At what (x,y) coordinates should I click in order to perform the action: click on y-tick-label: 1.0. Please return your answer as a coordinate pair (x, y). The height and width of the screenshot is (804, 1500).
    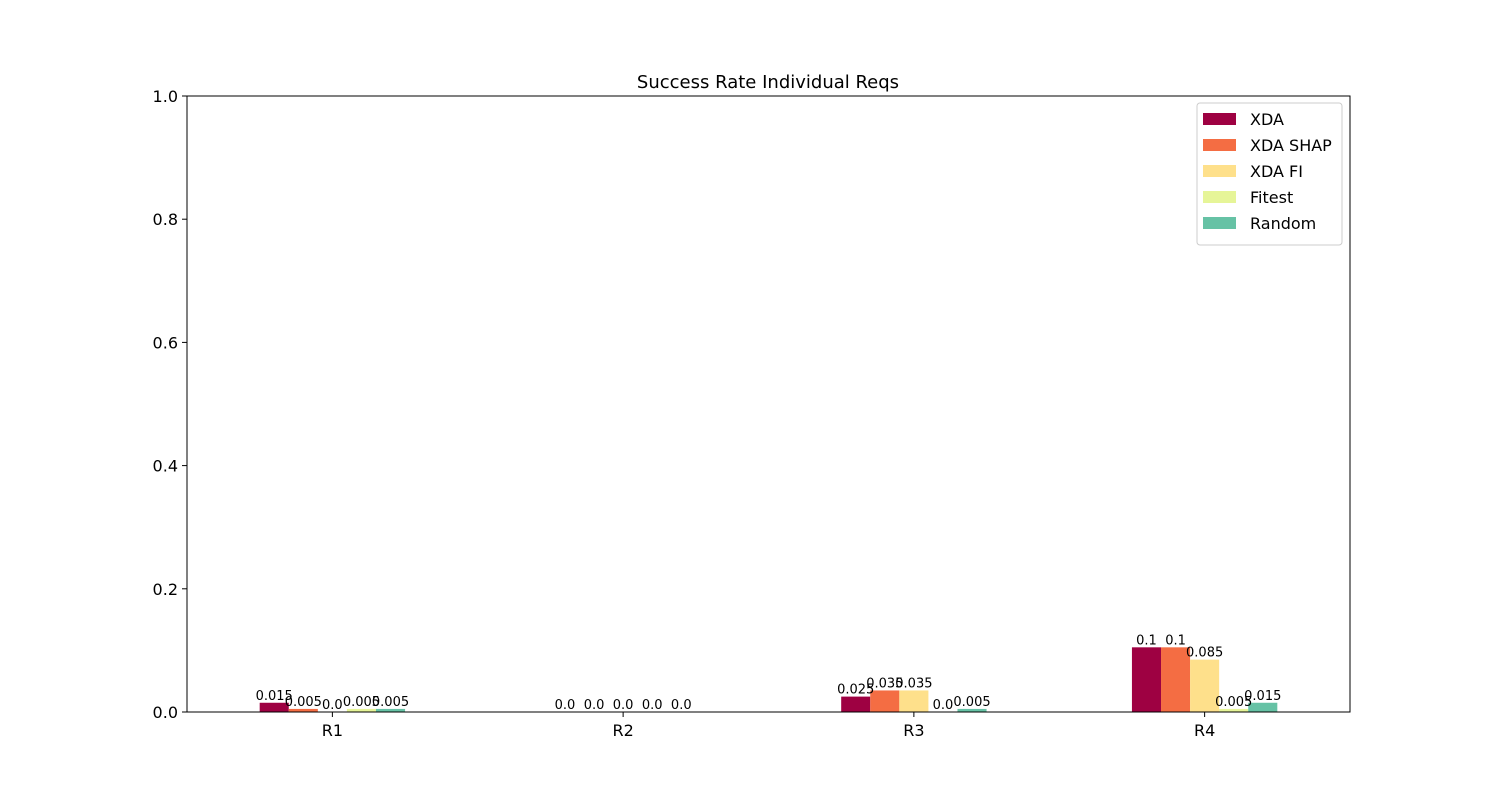
    Looking at the image, I should click on (165, 96).